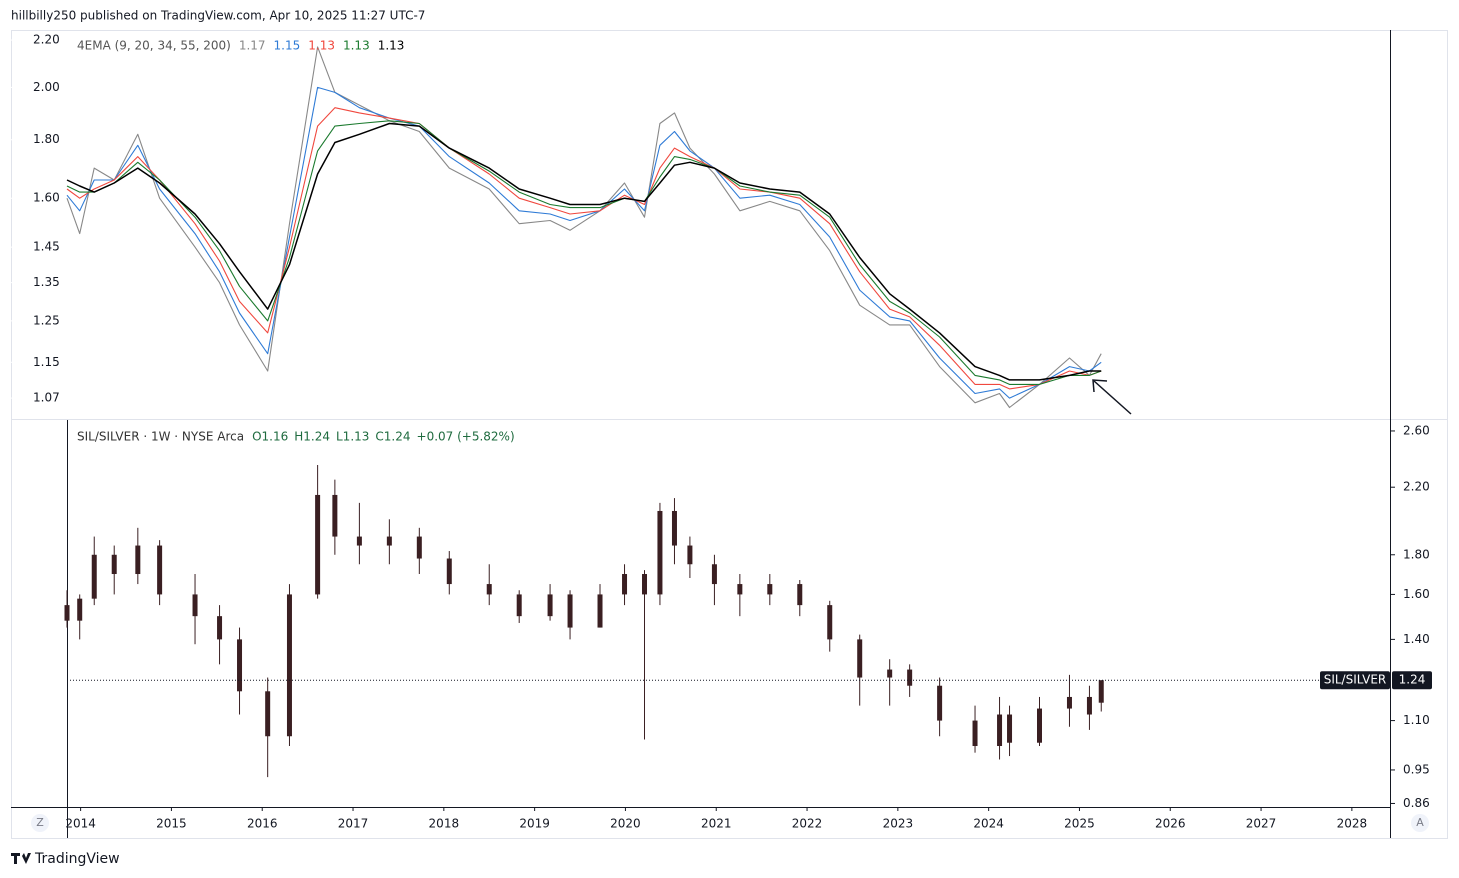  What do you see at coordinates (21, 858) in the screenshot?
I see `brand-logo` at bounding box center [21, 858].